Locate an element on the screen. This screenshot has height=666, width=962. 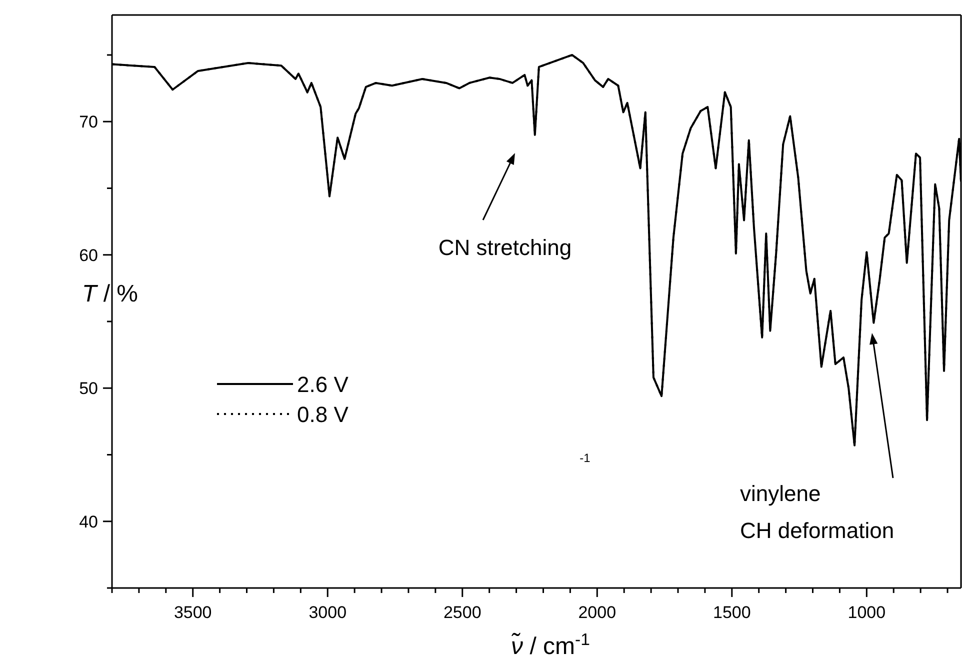
y-tick-label: 50 is located at coordinates (88, 388).